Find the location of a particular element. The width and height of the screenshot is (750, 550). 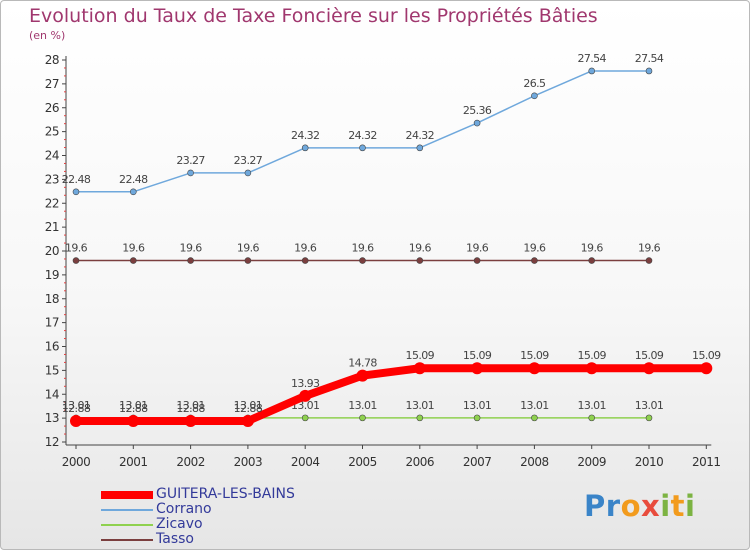

legend-label-guitera: GUITERA-LES-BAINS is located at coordinates (225, 494).